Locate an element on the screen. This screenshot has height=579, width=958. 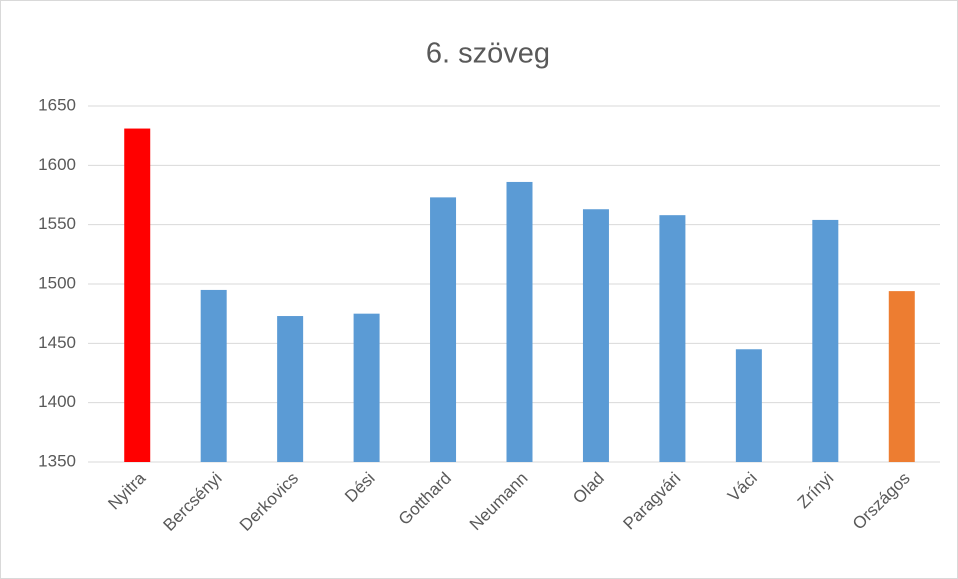
y-tick-label: 1600 is located at coordinates (57, 164).